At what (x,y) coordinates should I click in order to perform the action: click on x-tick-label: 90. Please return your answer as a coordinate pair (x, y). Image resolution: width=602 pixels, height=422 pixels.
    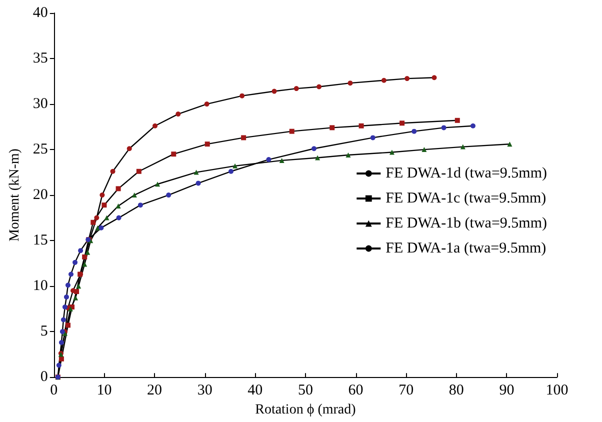
    Looking at the image, I should click on (506, 390).